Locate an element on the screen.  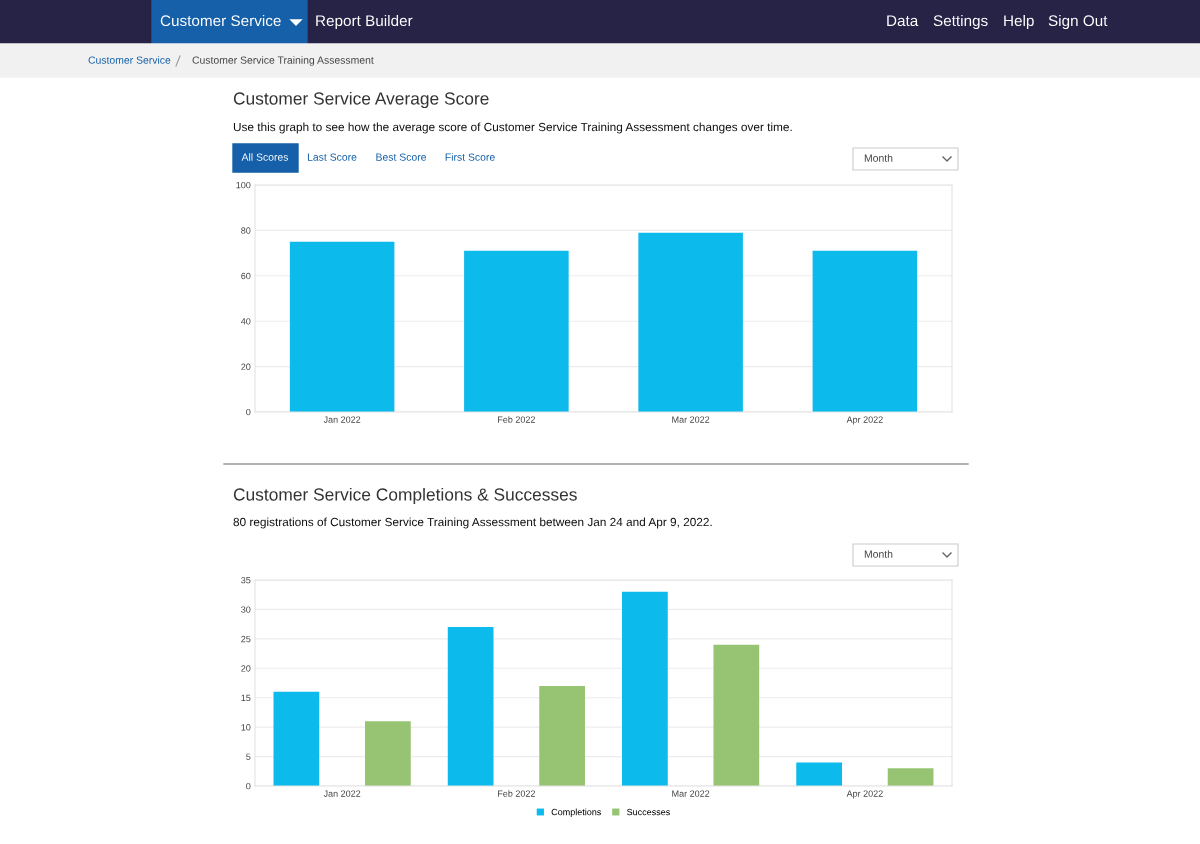
chart-subtitle: Use this graph to see how the average score of Customer Service Training Assessment changes over time. is located at coordinates (512, 128).